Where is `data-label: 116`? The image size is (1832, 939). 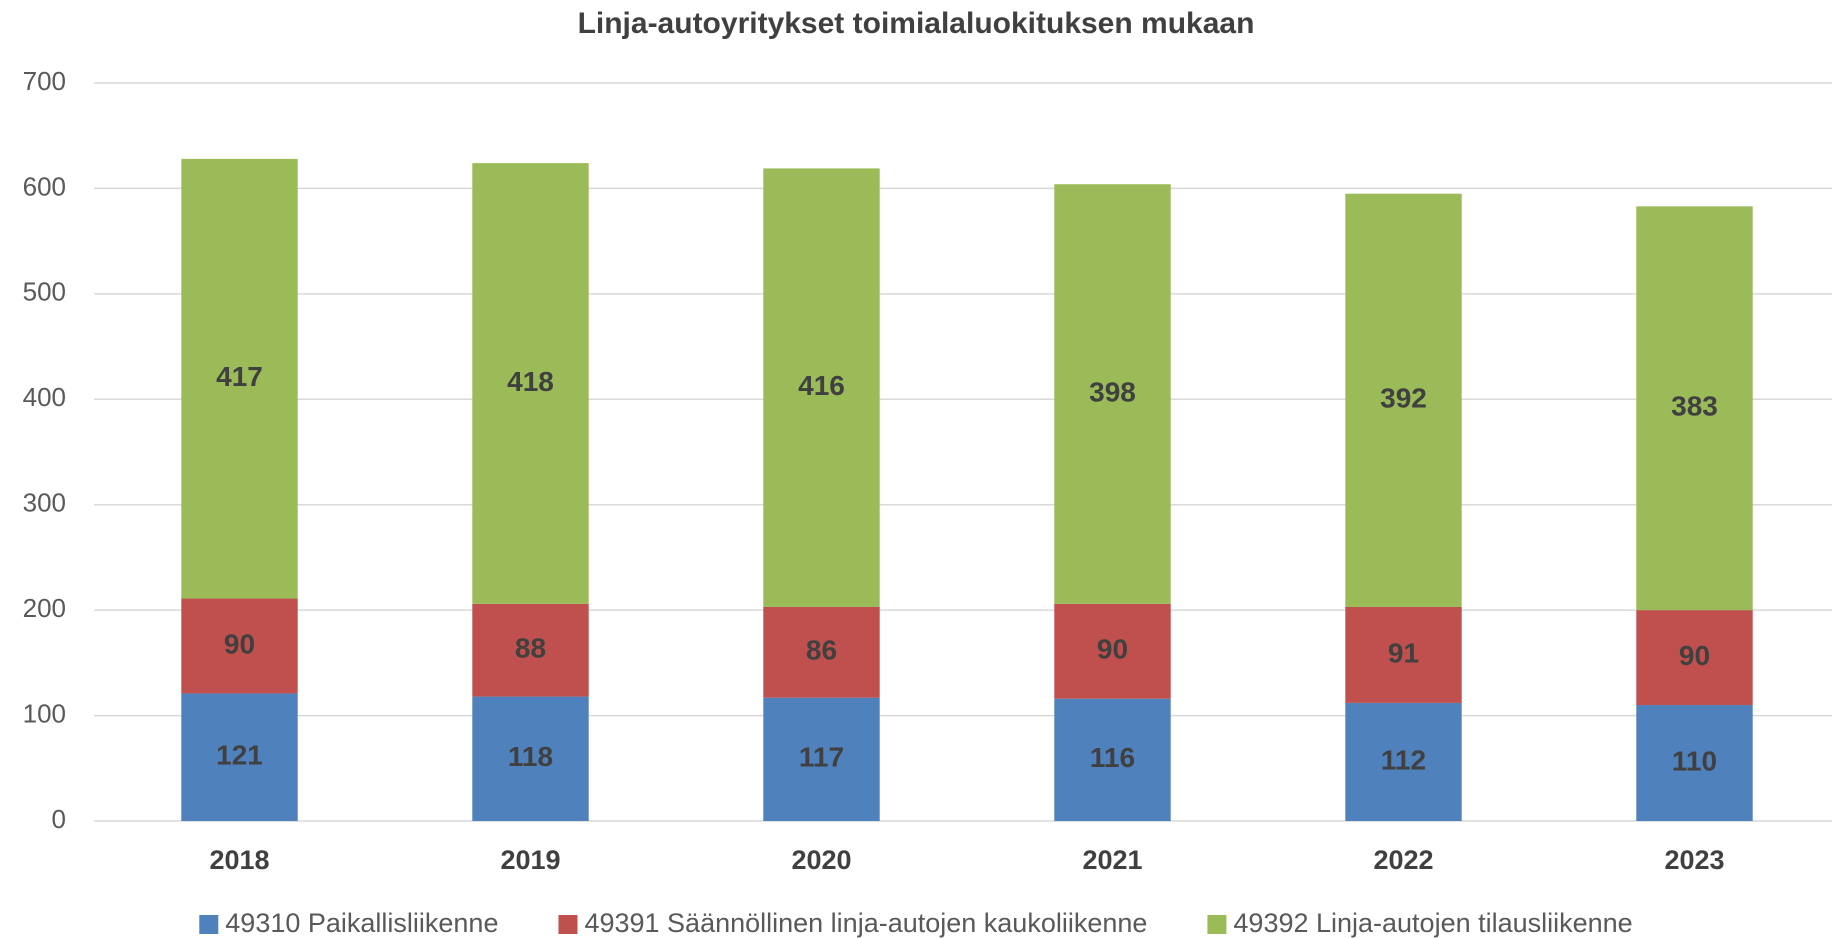 data-label: 116 is located at coordinates (1112, 757).